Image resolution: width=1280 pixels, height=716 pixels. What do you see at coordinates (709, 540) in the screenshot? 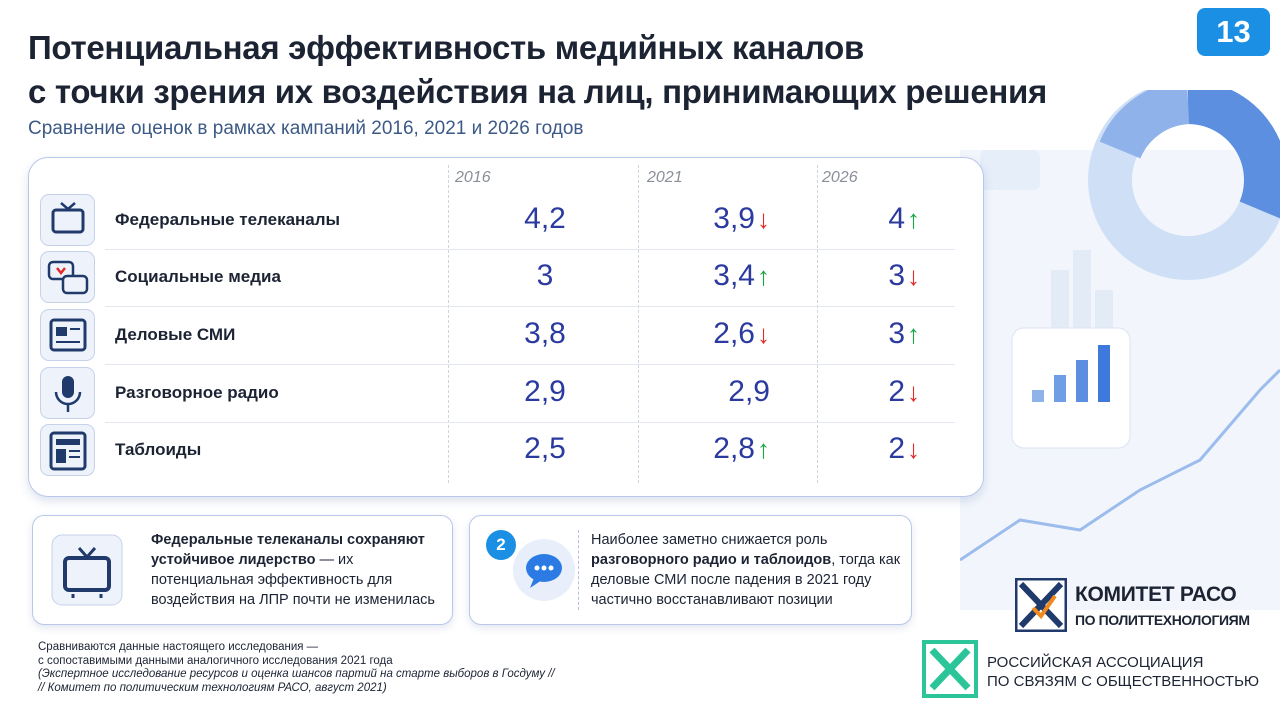
I see `callout-segment: Наиболее заметно снижается роль` at bounding box center [709, 540].